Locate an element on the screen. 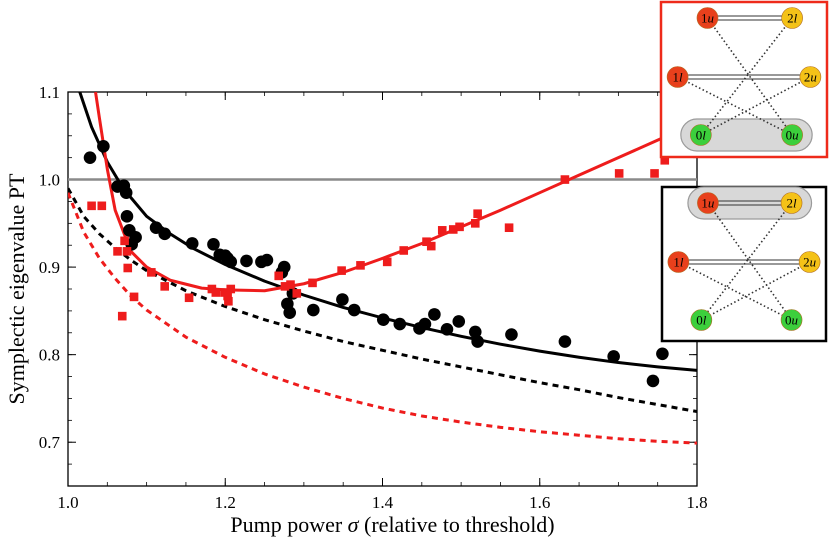 The height and width of the screenshot is (544, 831). node-0u is located at coordinates (791, 320).